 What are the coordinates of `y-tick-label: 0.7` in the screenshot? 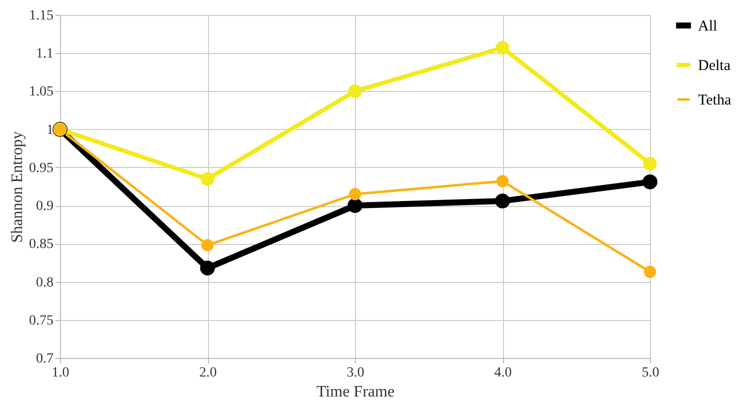 It's located at (45, 359).